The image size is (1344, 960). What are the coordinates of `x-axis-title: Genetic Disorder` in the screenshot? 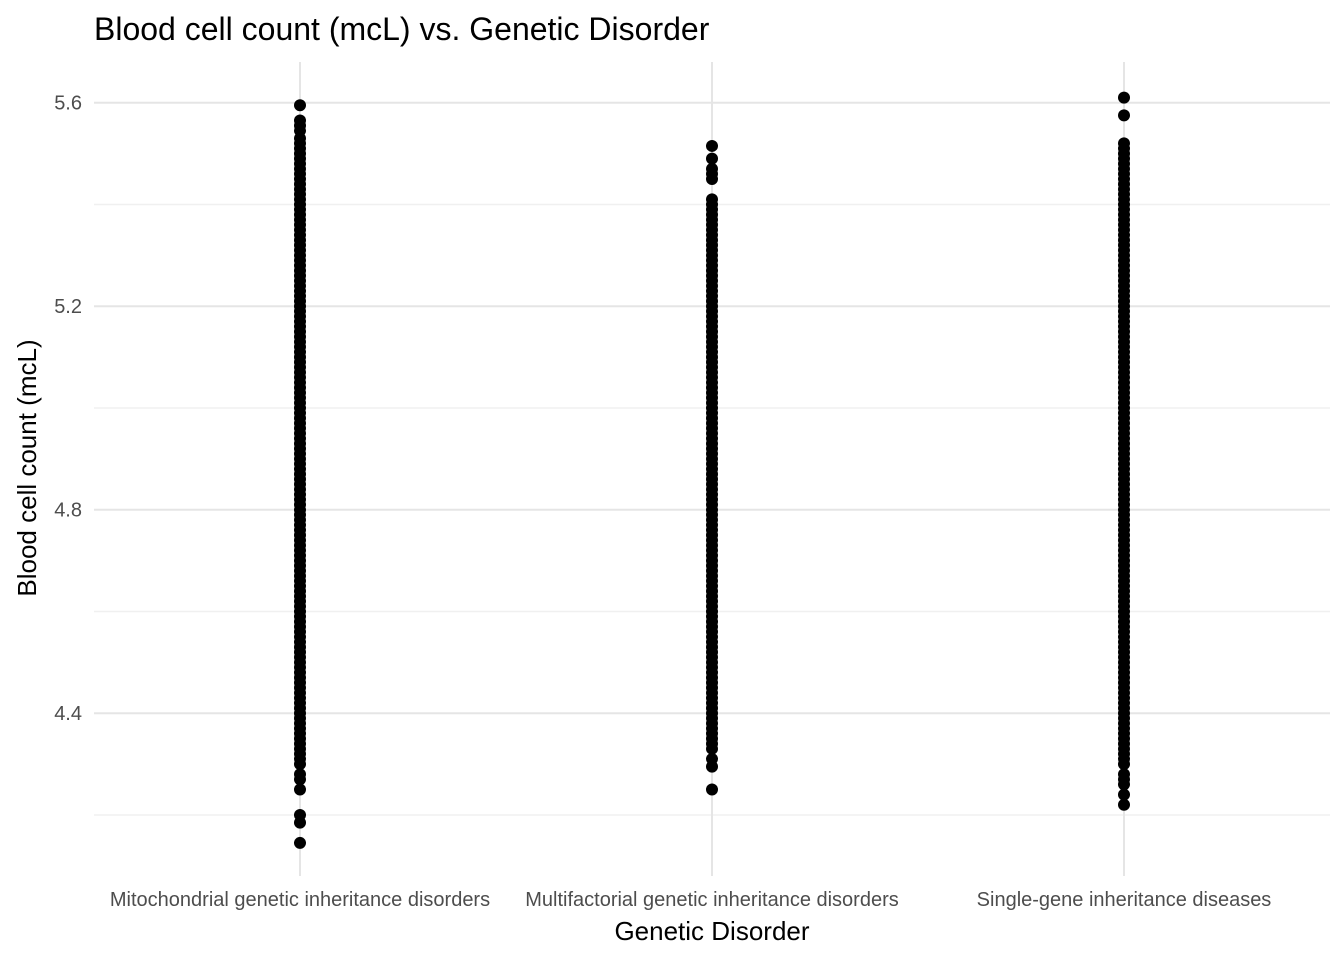 It's located at (711, 931).